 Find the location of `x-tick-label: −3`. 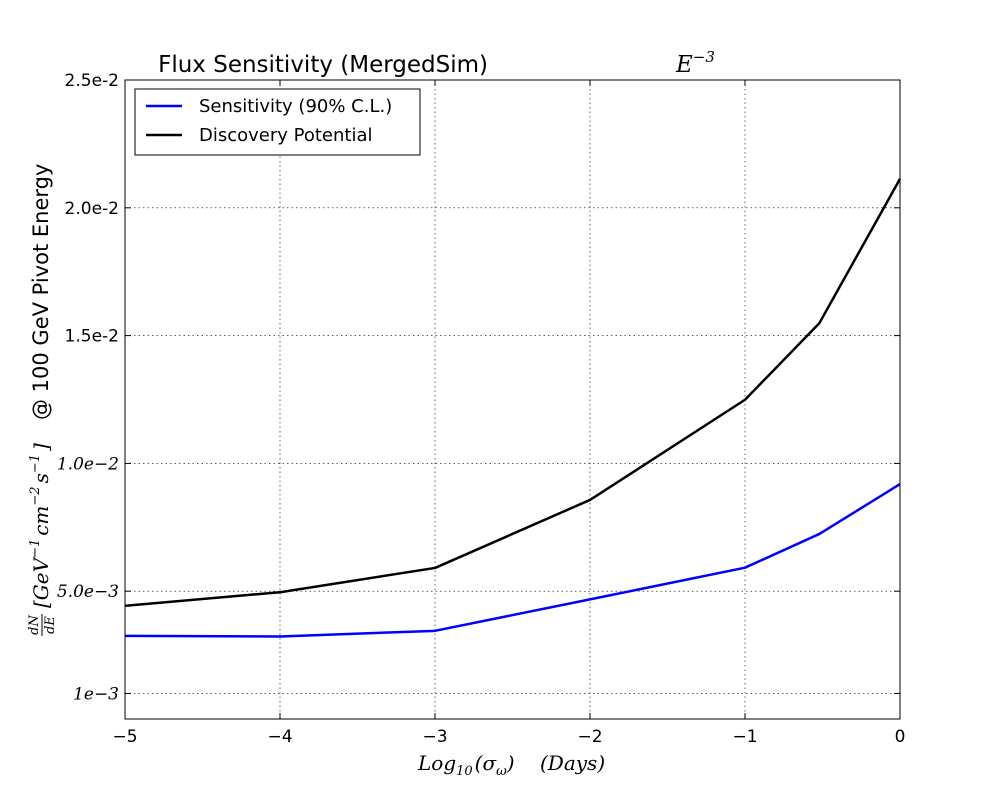

x-tick-label: −3 is located at coordinates (434, 737).